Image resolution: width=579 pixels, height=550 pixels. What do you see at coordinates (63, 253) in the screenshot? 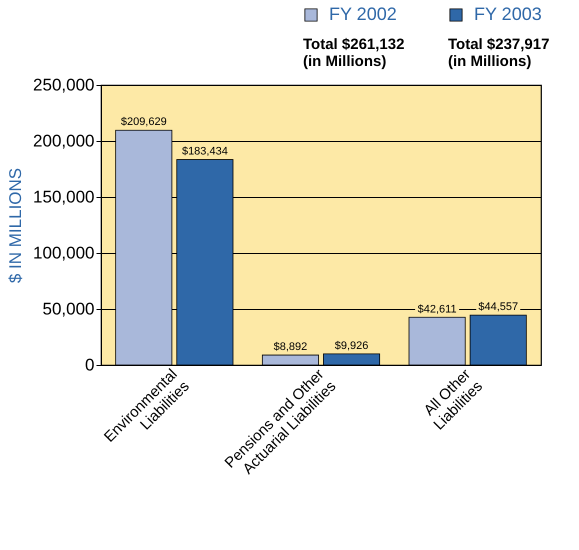
I see `y-tick-label: 100,000` at bounding box center [63, 253].